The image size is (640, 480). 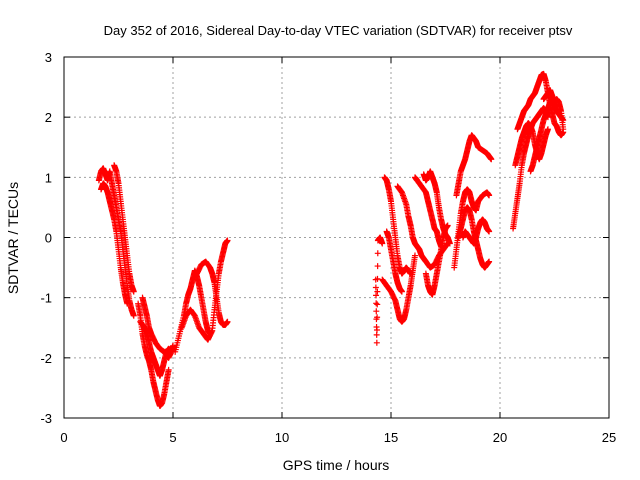 What do you see at coordinates (336, 465) in the screenshot?
I see `x-axis-label: GPS time / hours` at bounding box center [336, 465].